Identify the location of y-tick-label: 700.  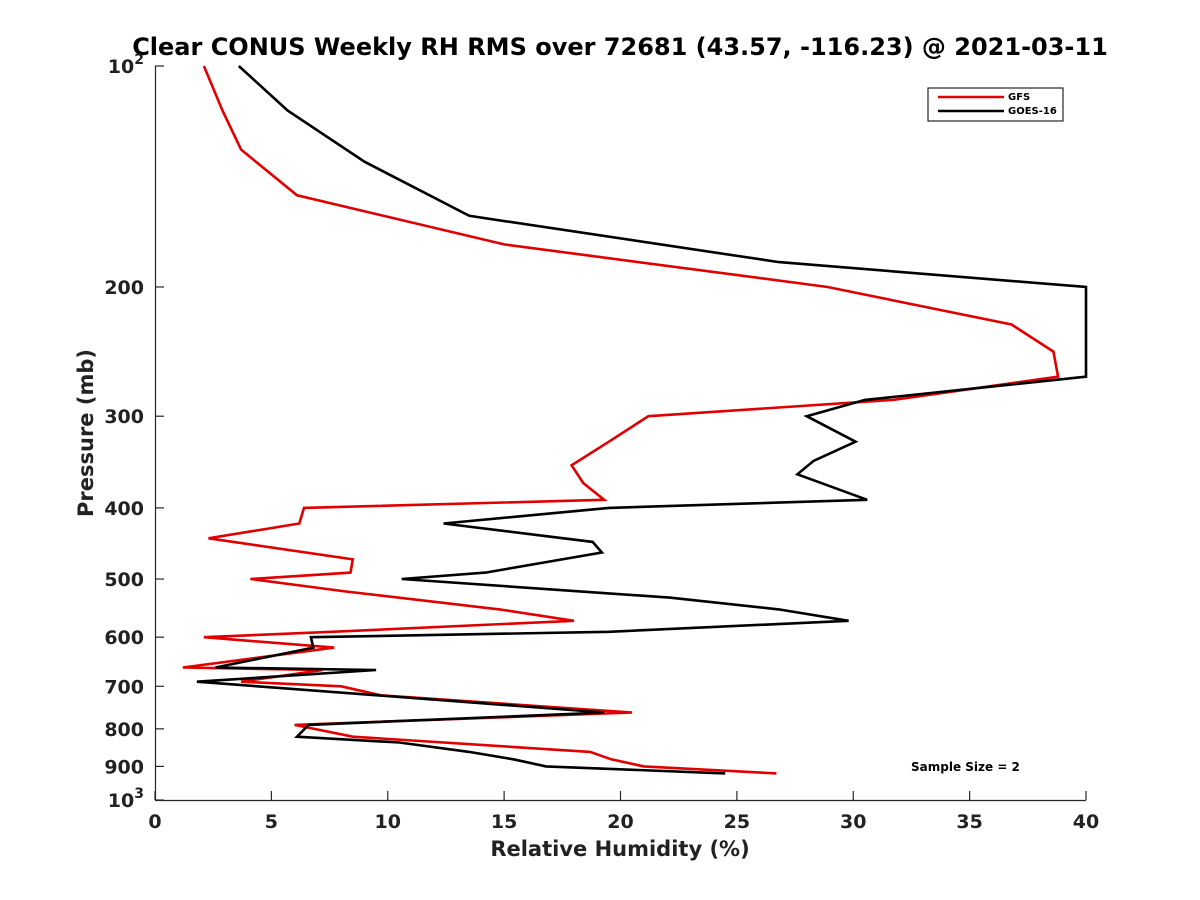
(124, 687).